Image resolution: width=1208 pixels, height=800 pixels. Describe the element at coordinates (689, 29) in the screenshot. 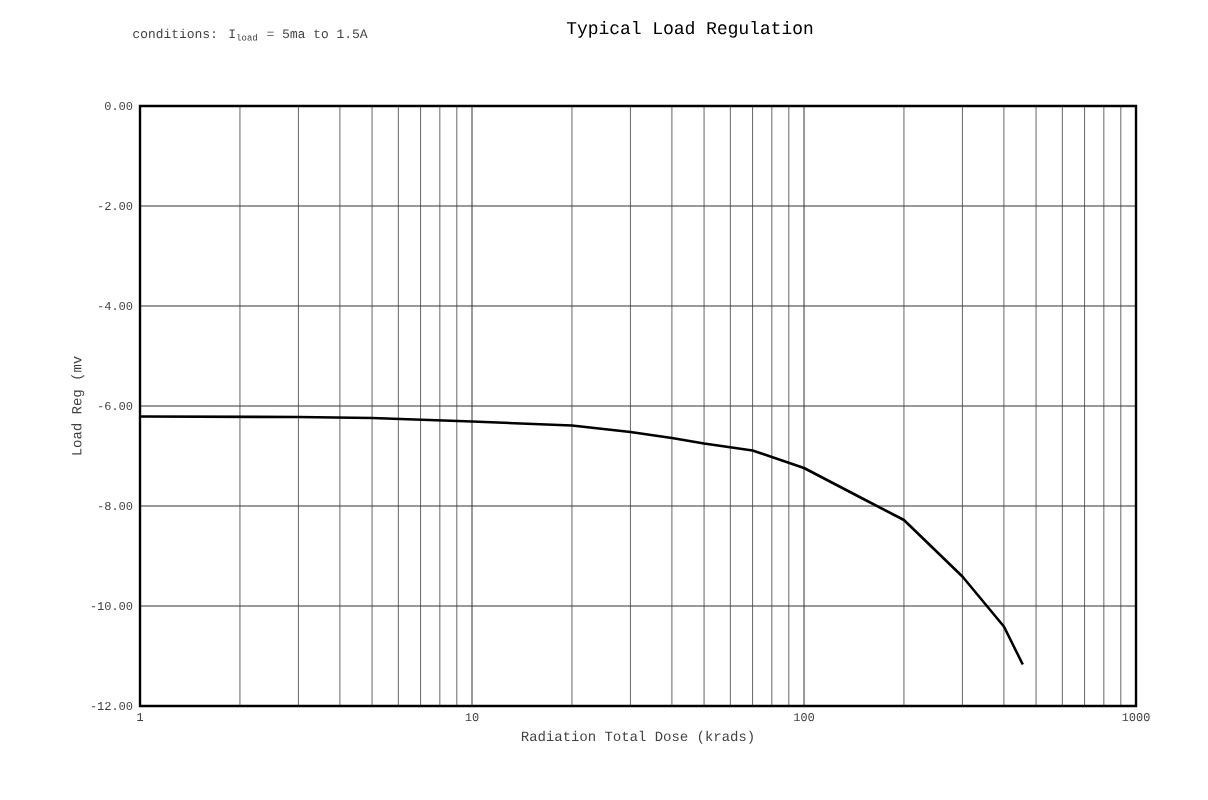

I see `chart-title: Typical Load Regulation` at that location.